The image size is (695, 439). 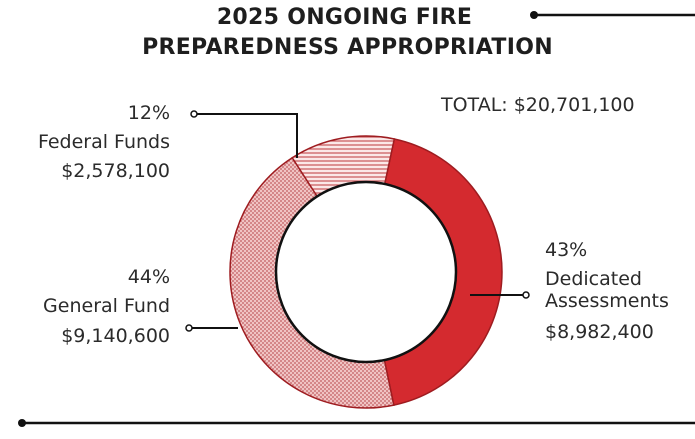 I want to click on federal-leader-dot, so click(x=194, y=114).